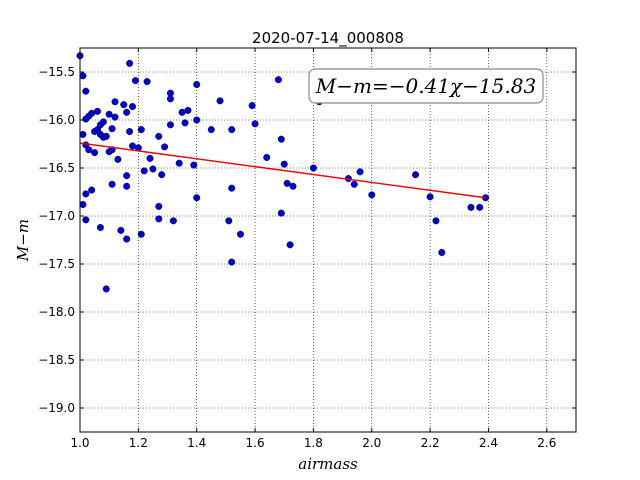 The height and width of the screenshot is (480, 640). I want to click on chart-title: 2020-07-14_000808, so click(328, 38).